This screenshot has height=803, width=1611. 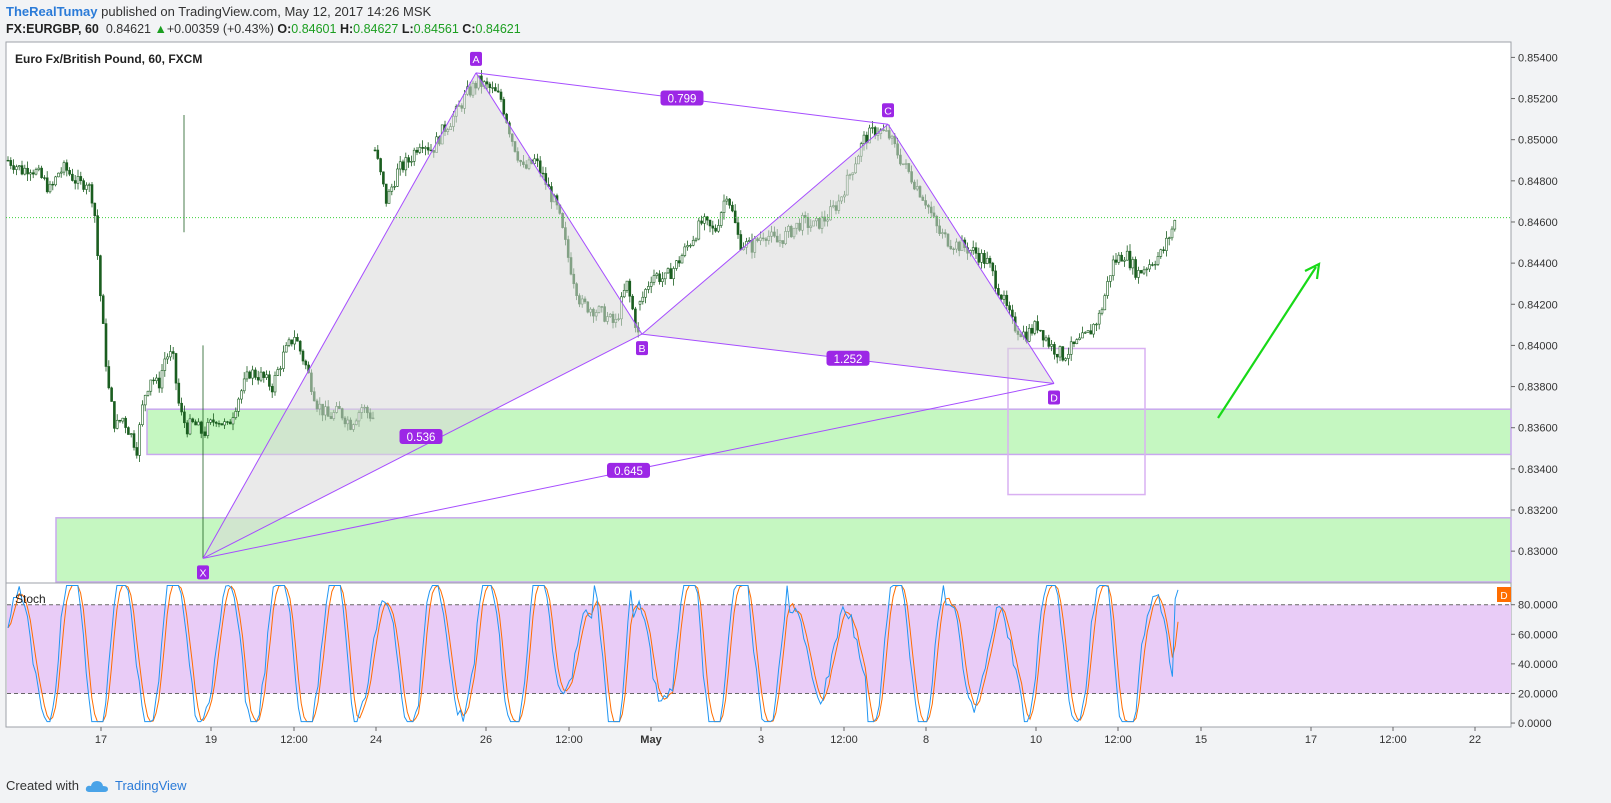 What do you see at coordinates (1538, 305) in the screenshot?
I see `price-tick-label: 0.84200` at bounding box center [1538, 305].